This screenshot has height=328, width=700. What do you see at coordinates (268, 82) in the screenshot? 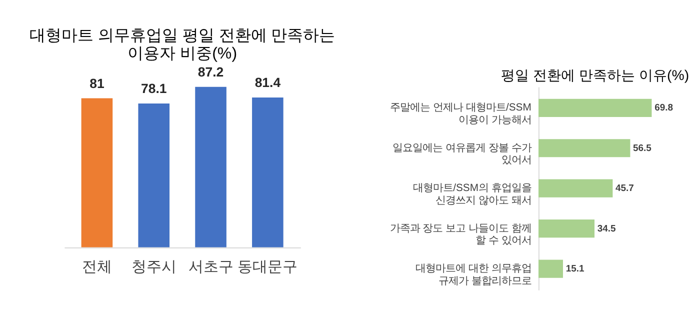
I see `data-label: 81.4` at bounding box center [268, 82].